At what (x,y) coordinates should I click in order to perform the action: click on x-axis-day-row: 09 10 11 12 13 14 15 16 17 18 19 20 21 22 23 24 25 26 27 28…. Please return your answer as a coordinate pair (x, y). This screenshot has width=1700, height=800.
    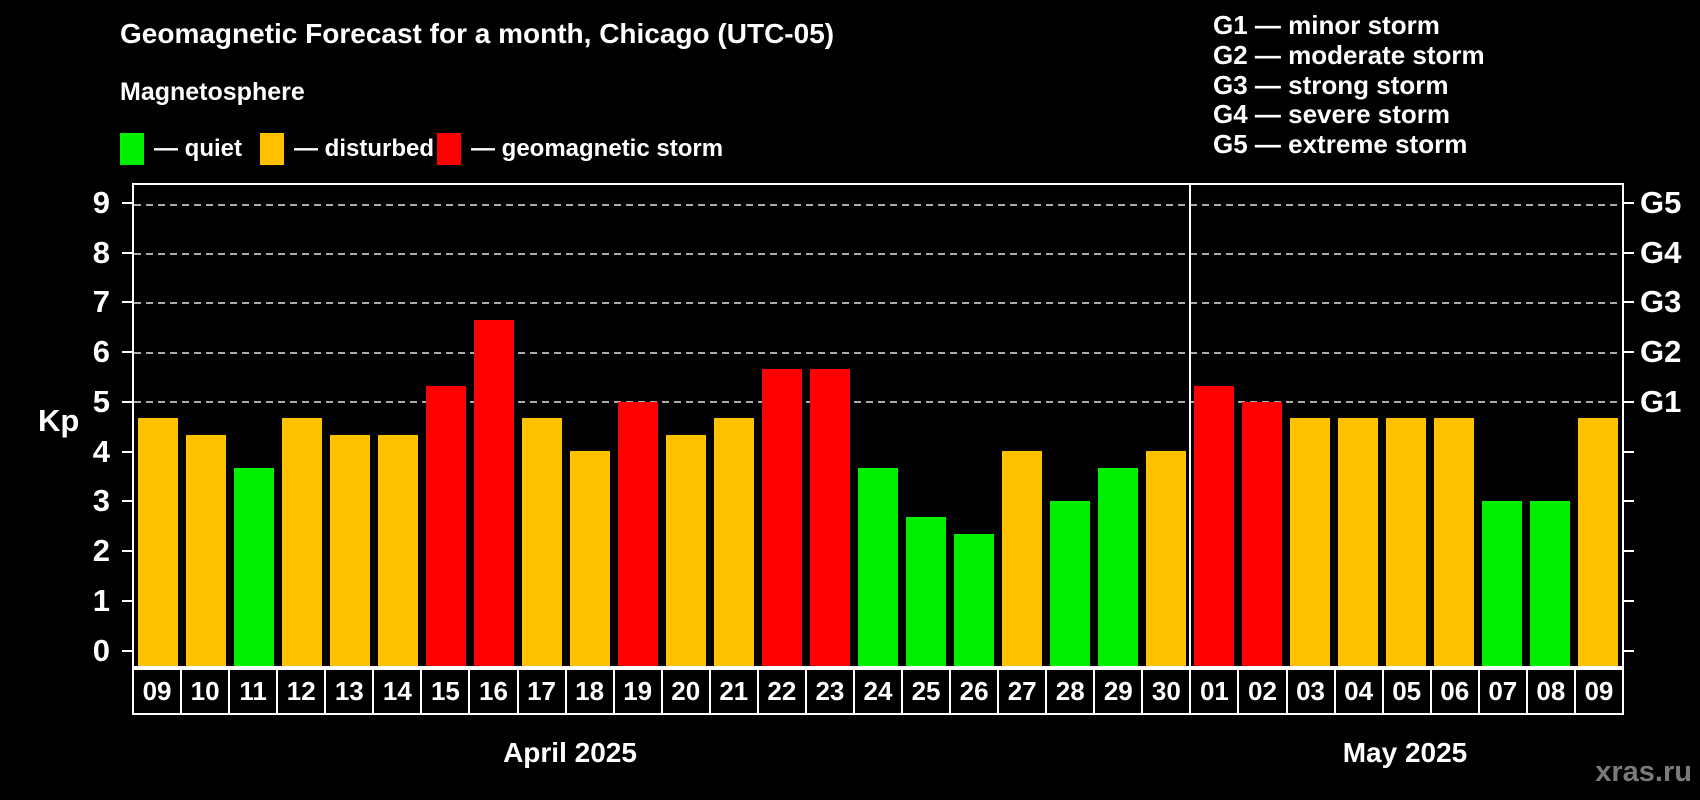
    Looking at the image, I should click on (878, 691).